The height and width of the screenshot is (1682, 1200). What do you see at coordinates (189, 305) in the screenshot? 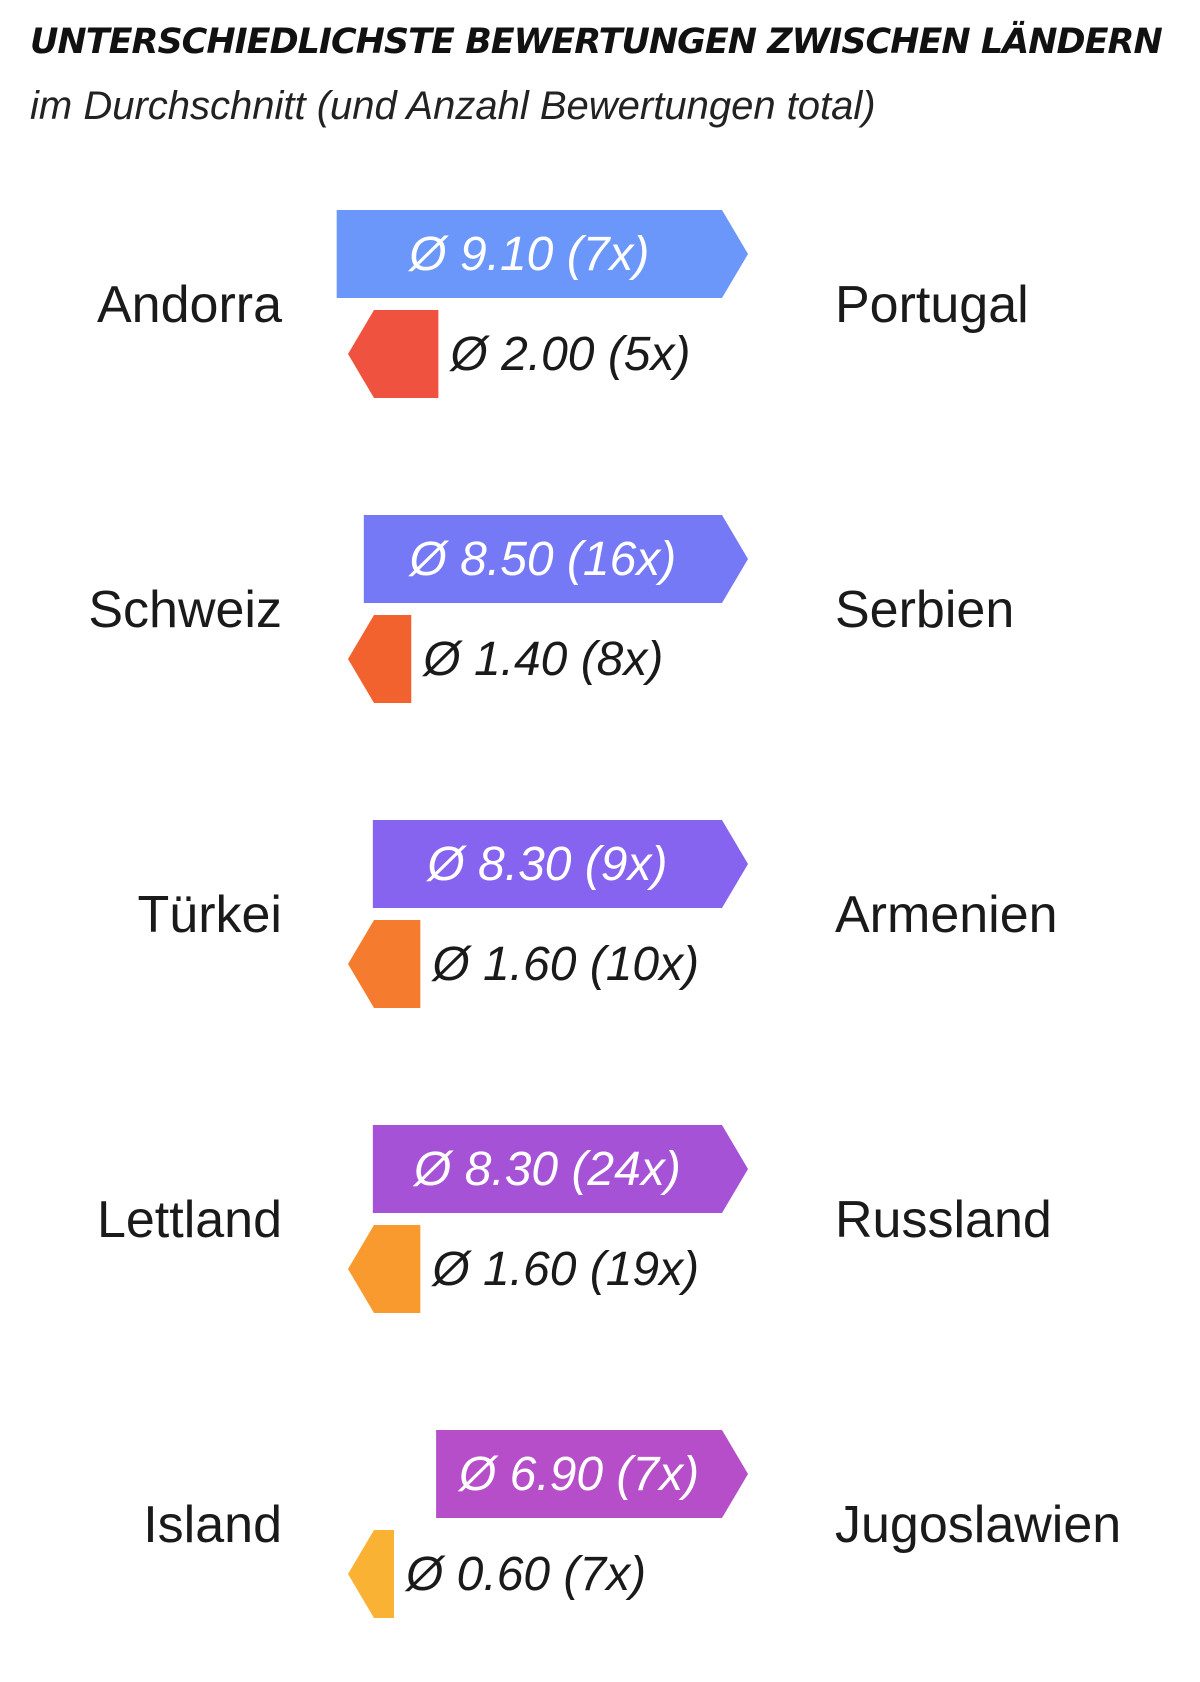
I see `giving-country-label: Andorra` at bounding box center [189, 305].